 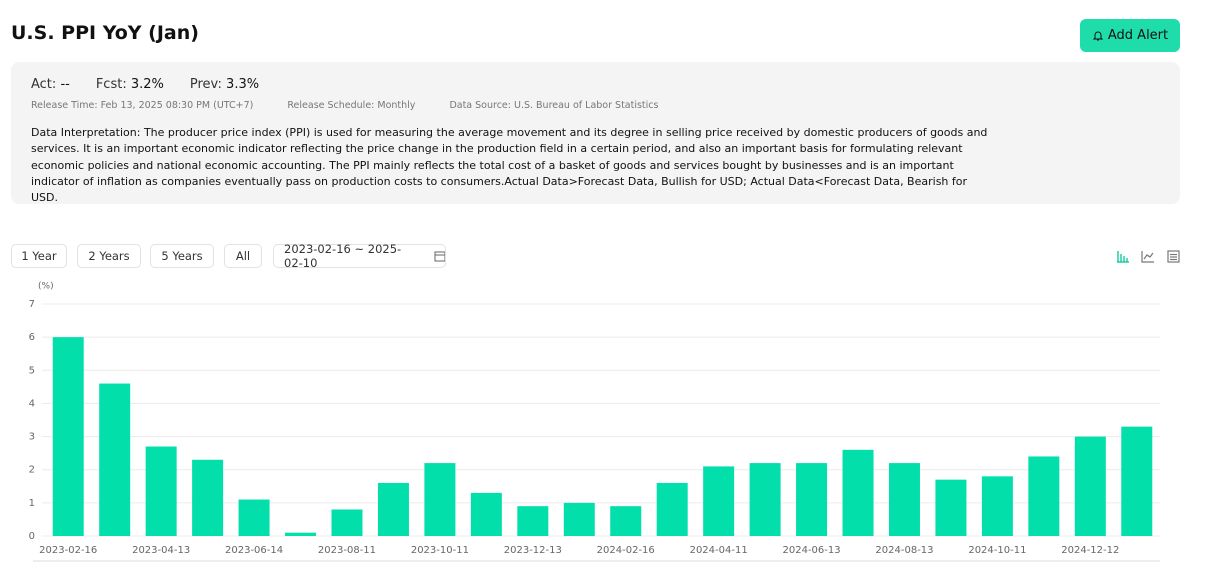 What do you see at coordinates (32, 470) in the screenshot?
I see `y-tick-label: 2` at bounding box center [32, 470].